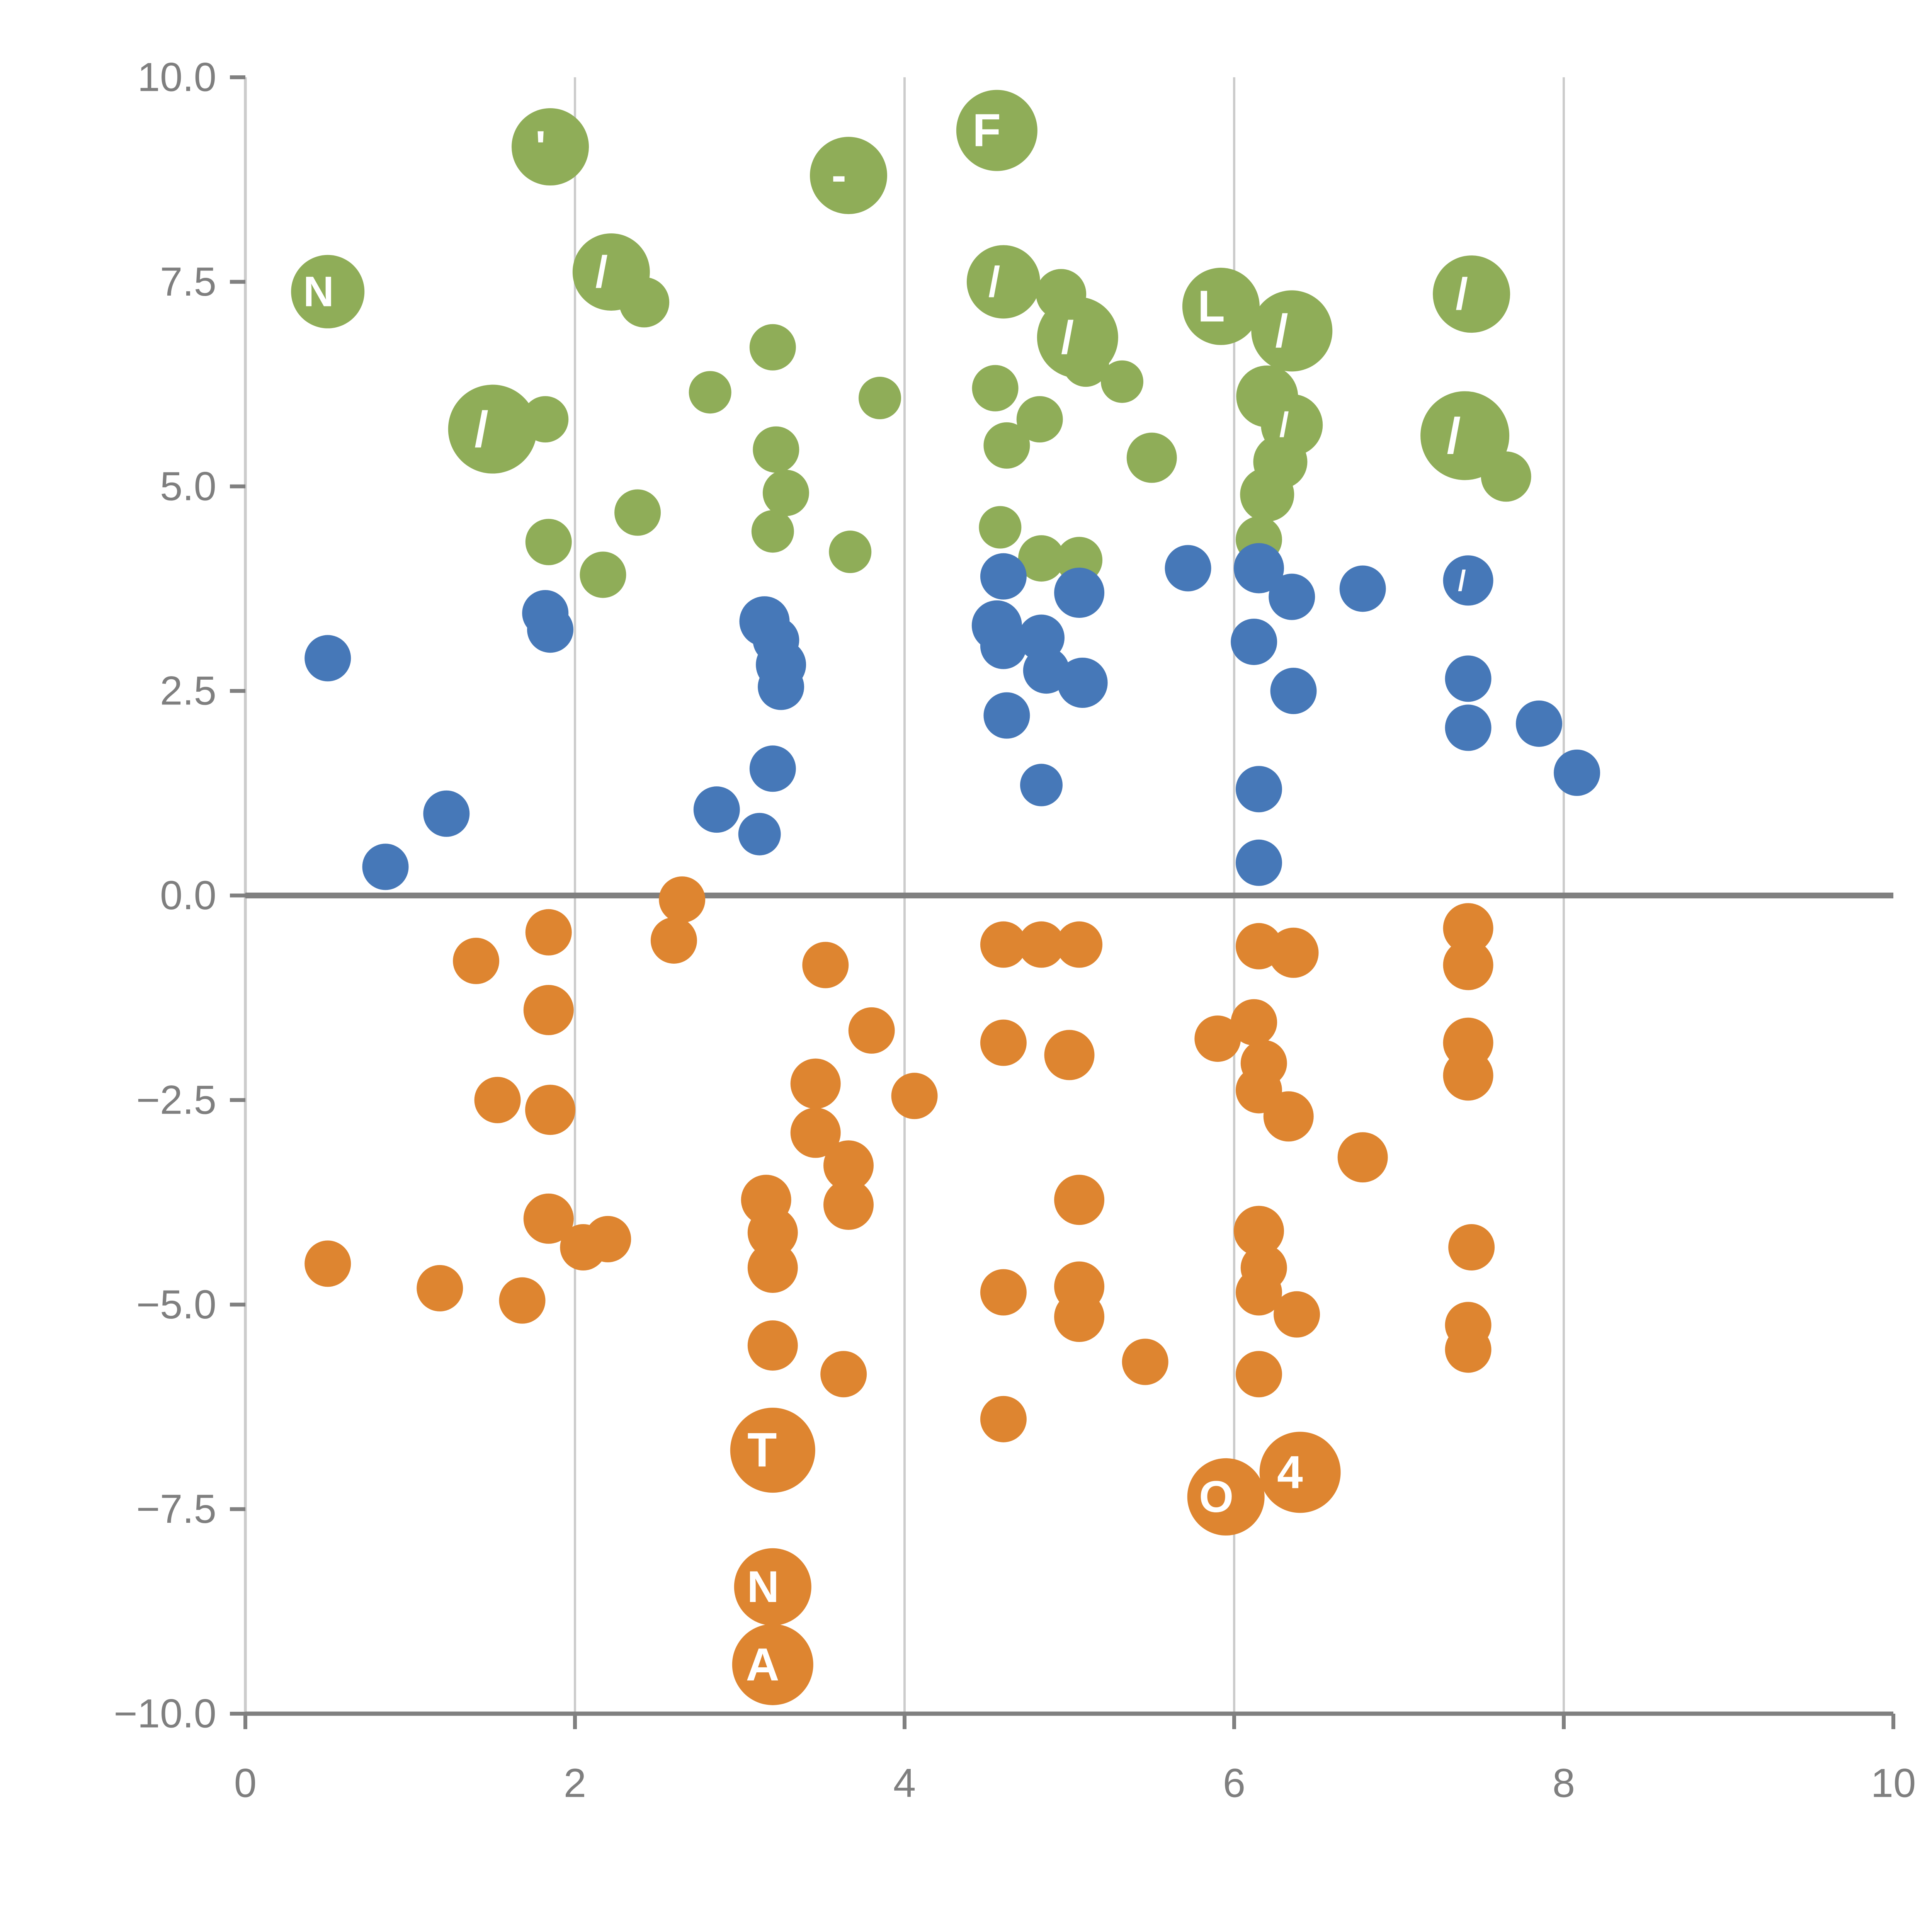 The height and width of the screenshot is (1932, 1932). Describe the element at coordinates (188, 486) in the screenshot. I see `svg-text: 5.0` at that location.